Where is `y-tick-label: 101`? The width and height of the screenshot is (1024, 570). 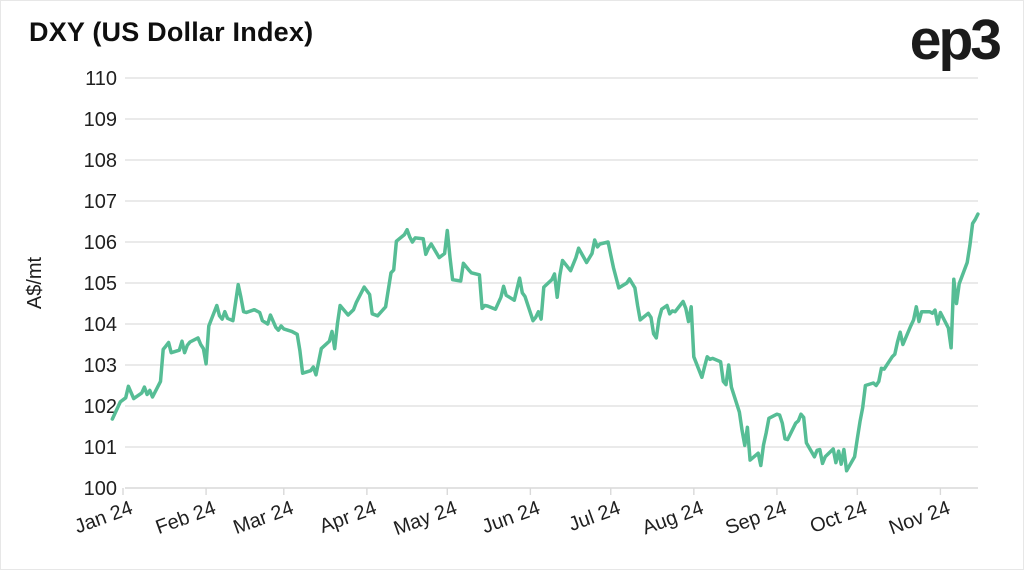
y-tick-label: 101 is located at coordinates (100, 448).